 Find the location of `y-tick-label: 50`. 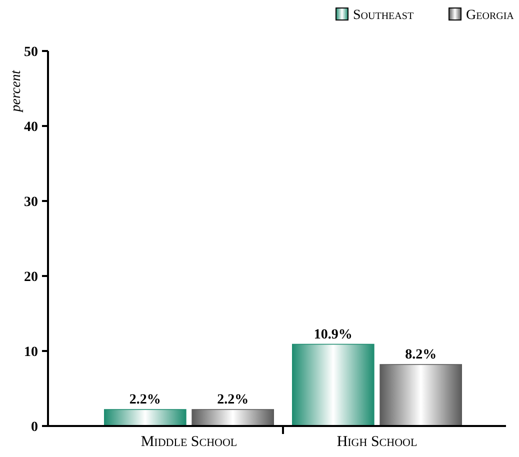

y-tick-label: 50 is located at coordinates (31, 52).